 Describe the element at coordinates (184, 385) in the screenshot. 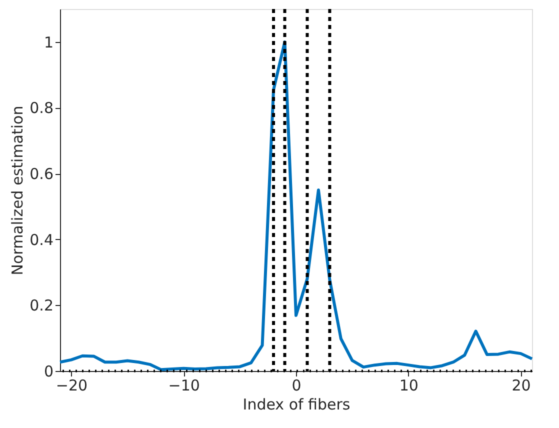

I see `x-tick-label: −10` at that location.